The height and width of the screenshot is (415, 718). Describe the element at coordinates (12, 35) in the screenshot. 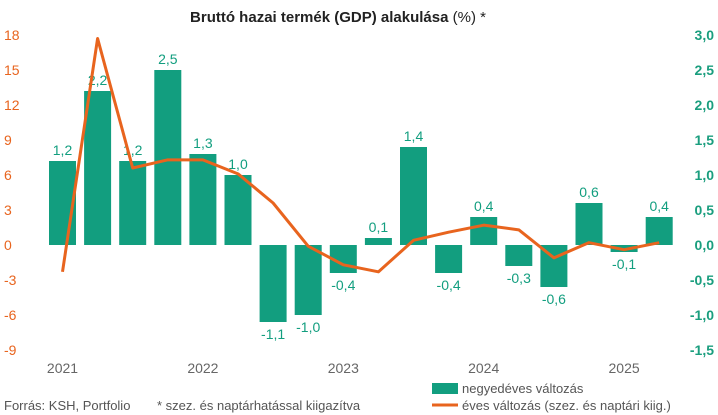

I see `left-axis-tick-label: 18` at that location.